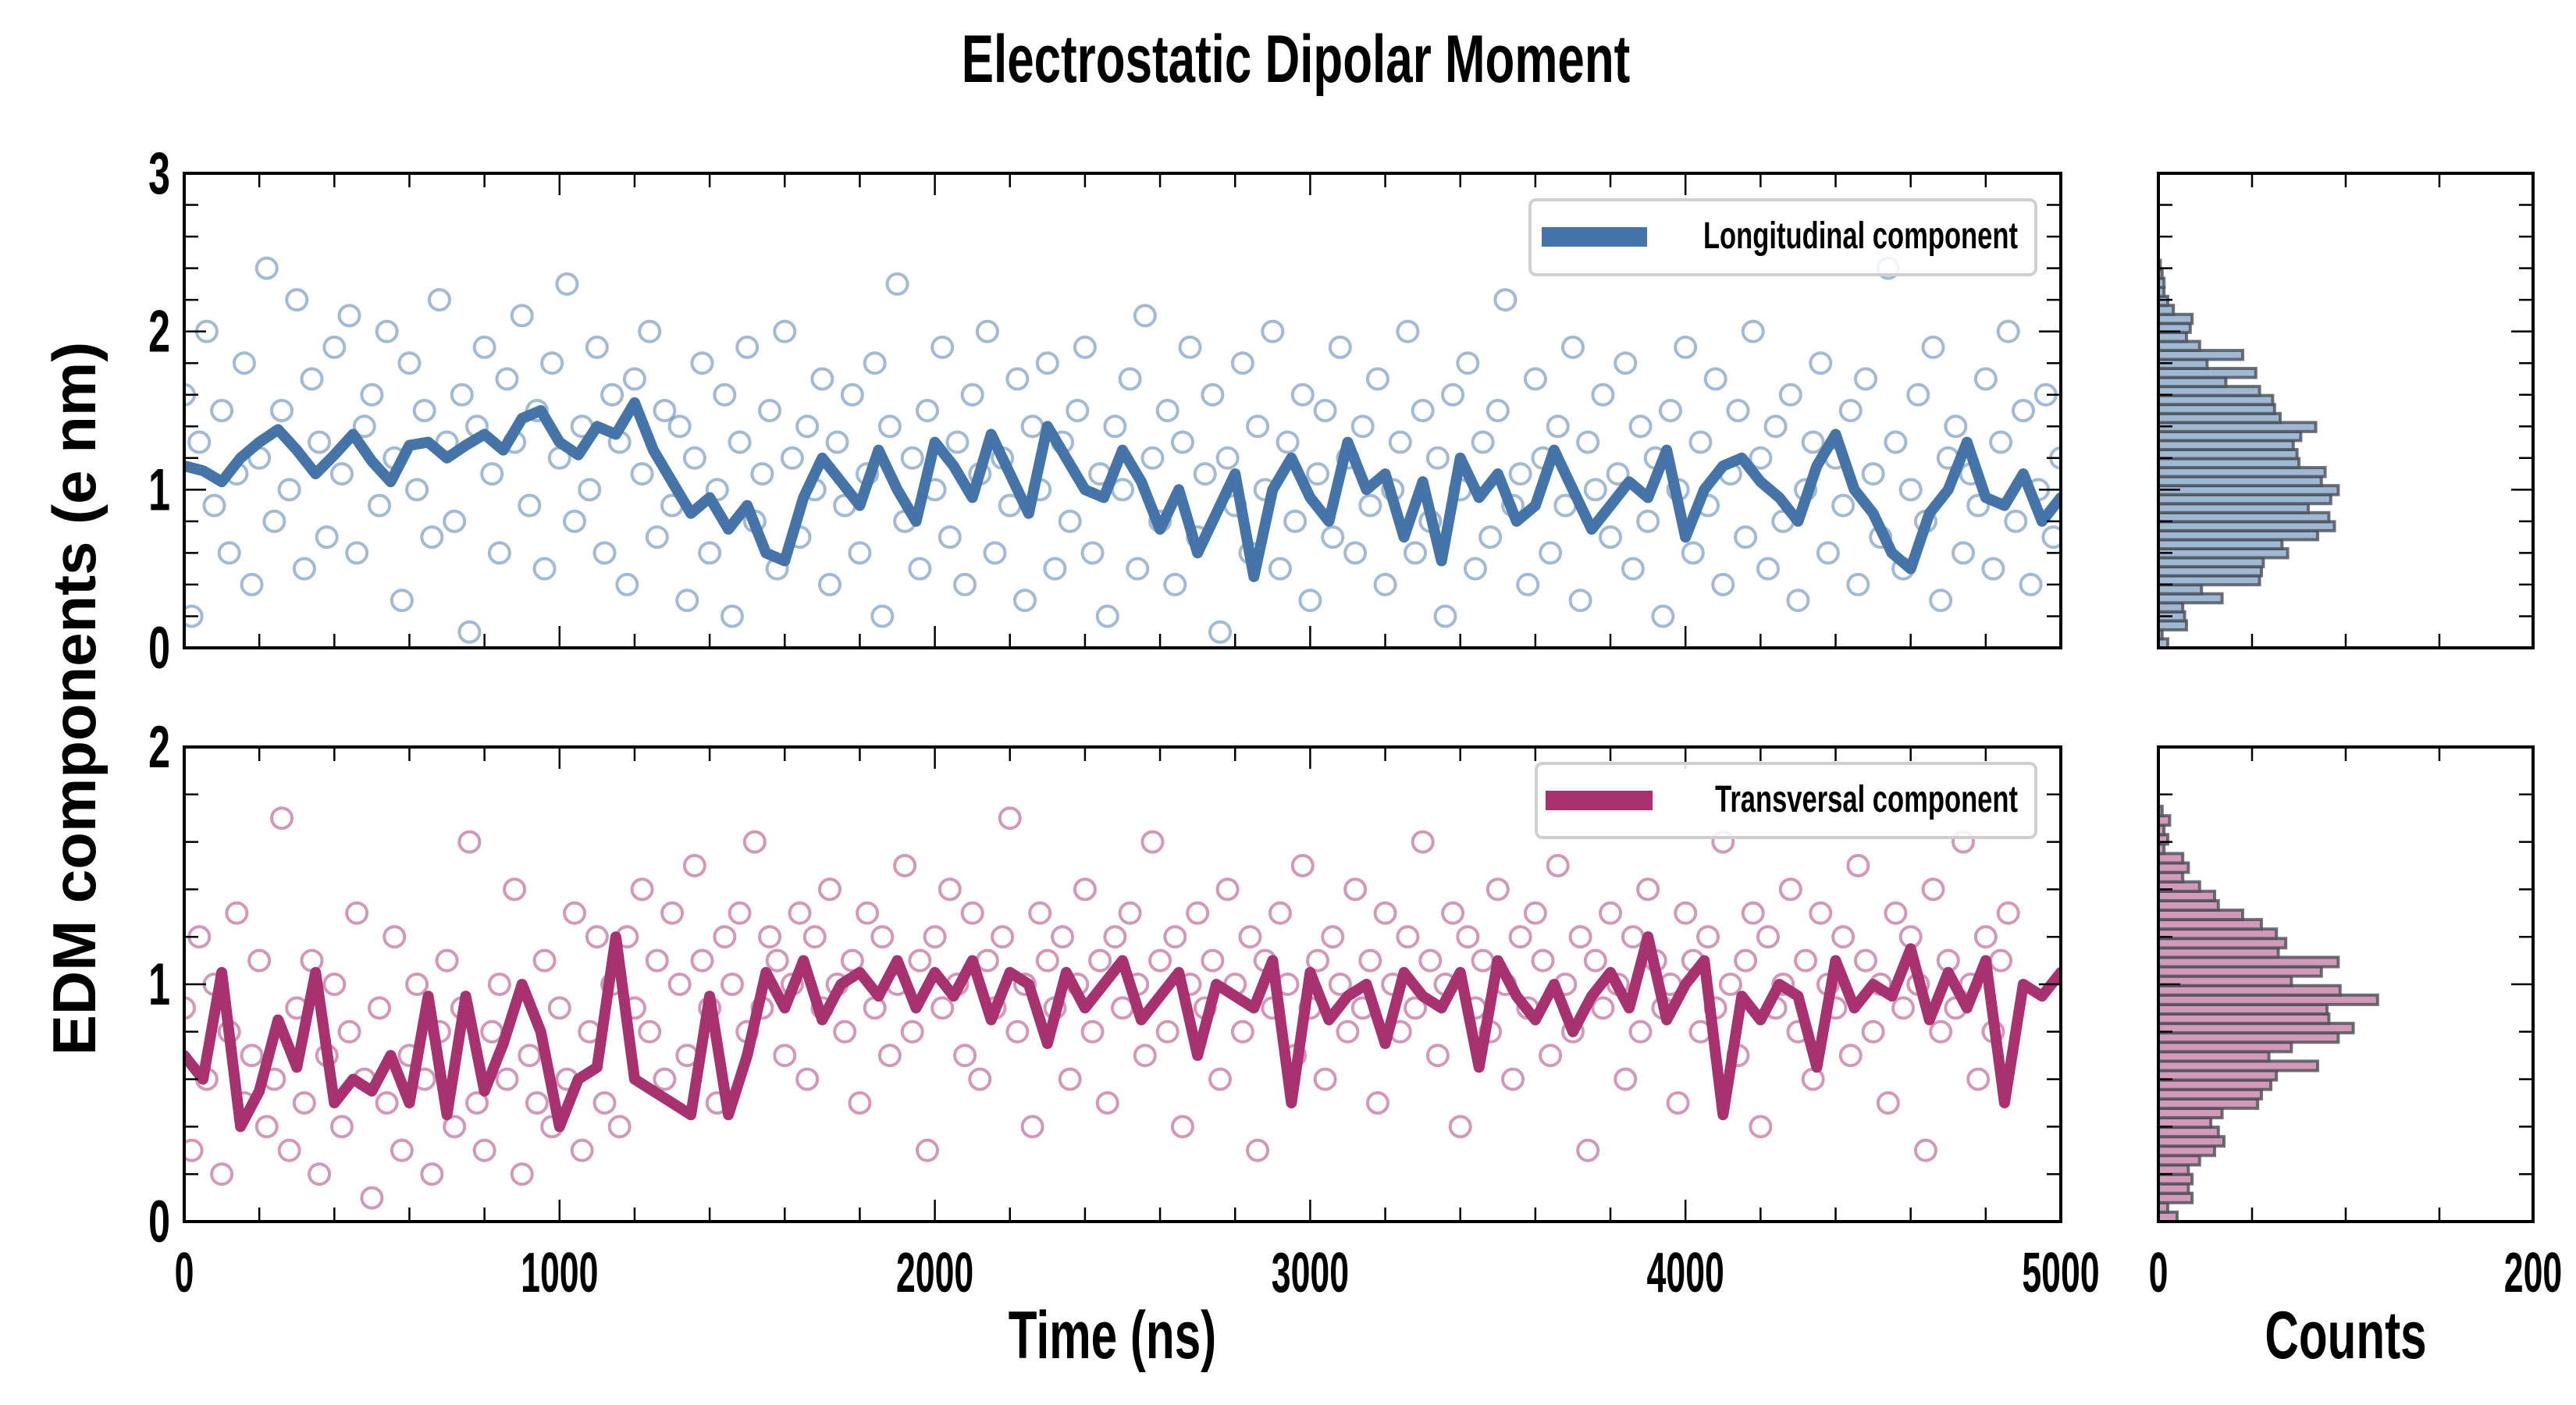  What do you see at coordinates (2346, 411) in the screenshot?
I see `axes-frame` at bounding box center [2346, 411].